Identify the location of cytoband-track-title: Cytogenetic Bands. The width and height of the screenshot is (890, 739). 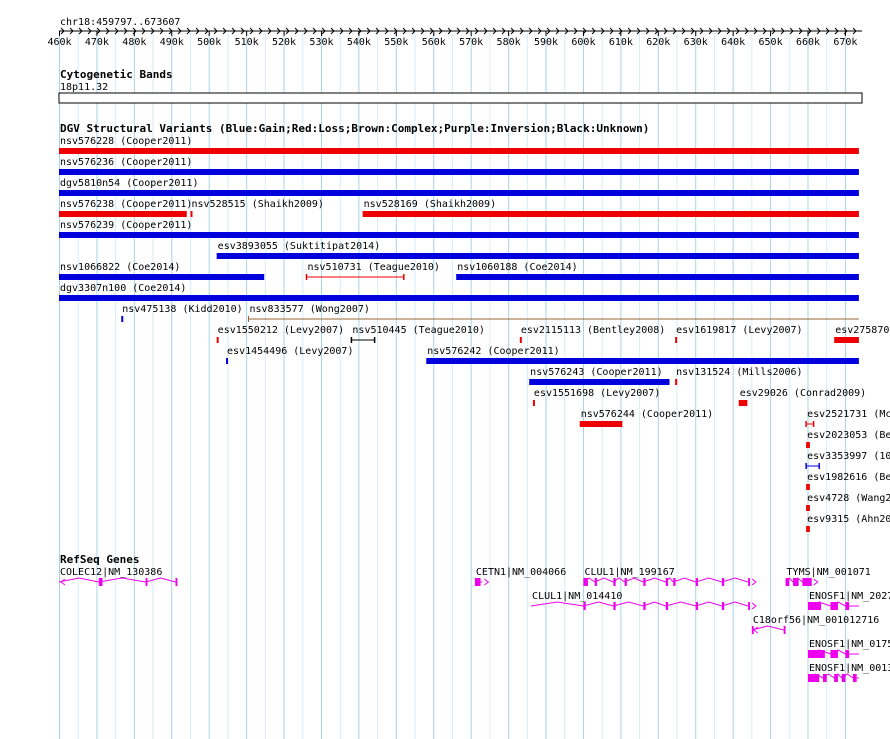
(116, 74).